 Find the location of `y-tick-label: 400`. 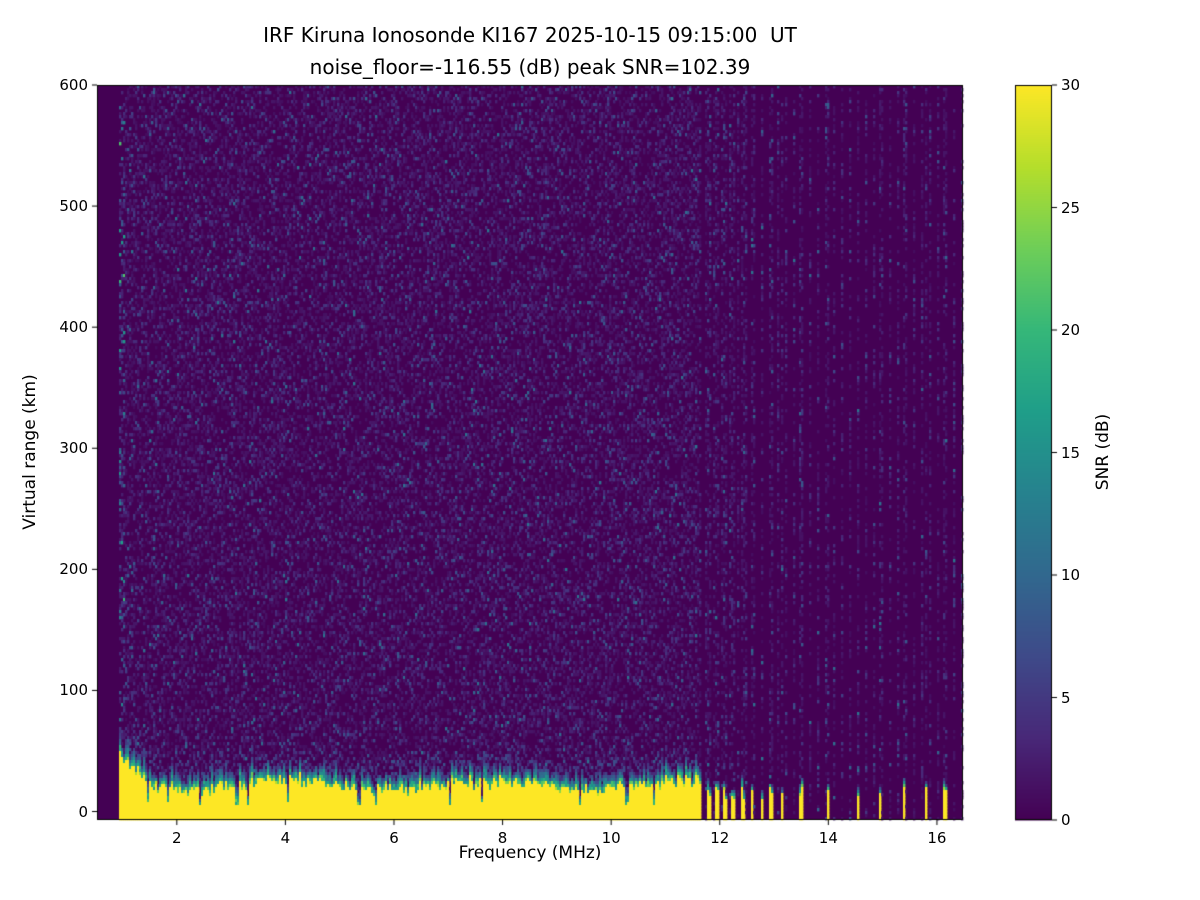

y-tick-label: 400 is located at coordinates (73, 327).